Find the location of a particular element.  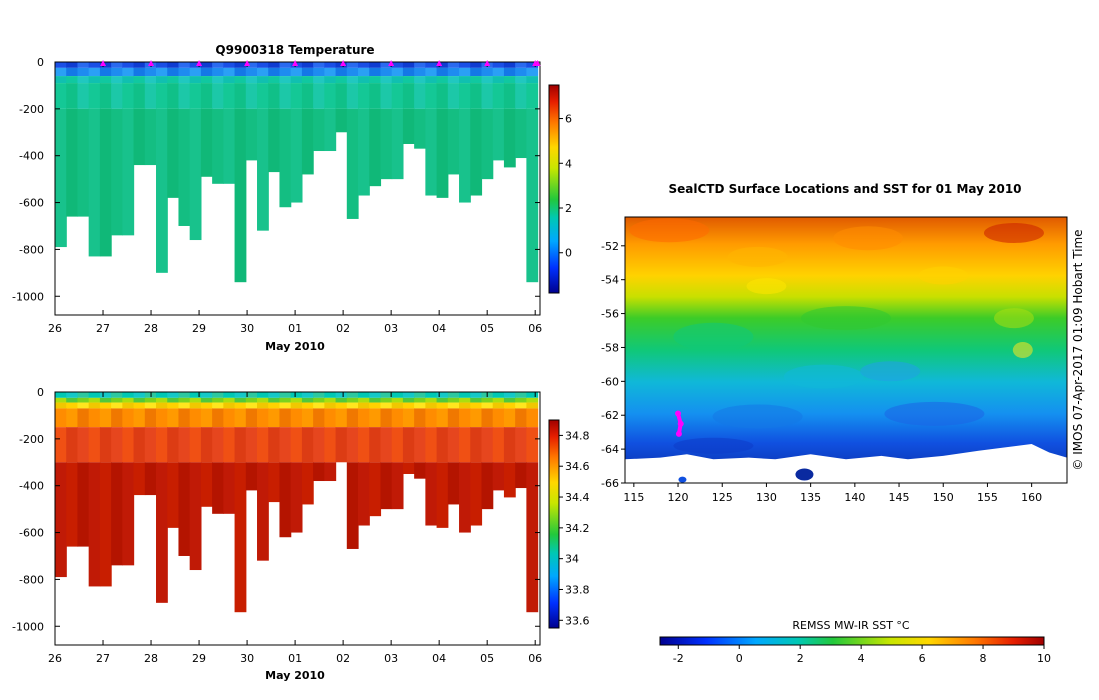

y-tick-label: -400 is located at coordinates (31, 486).